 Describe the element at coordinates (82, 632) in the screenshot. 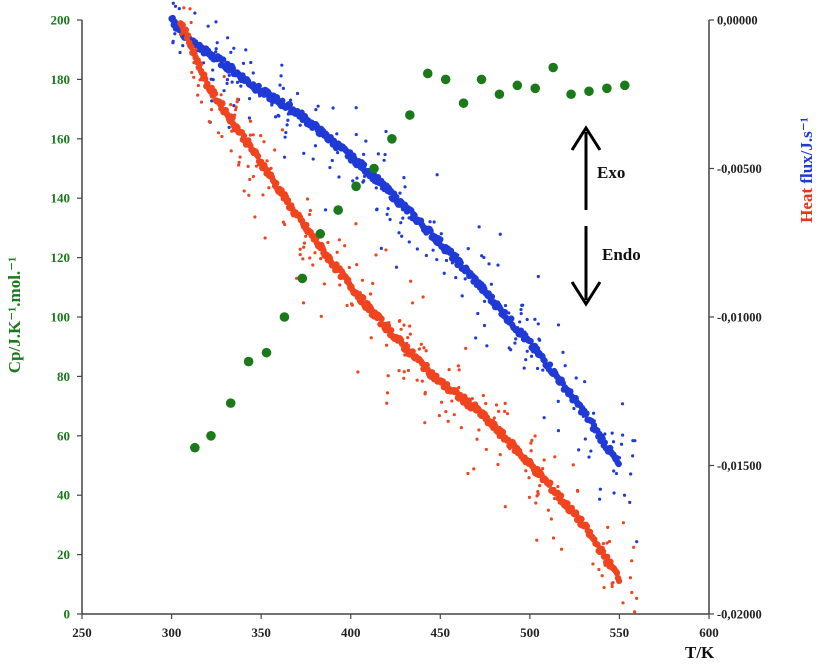

I see `x-tick-label: 250` at that location.